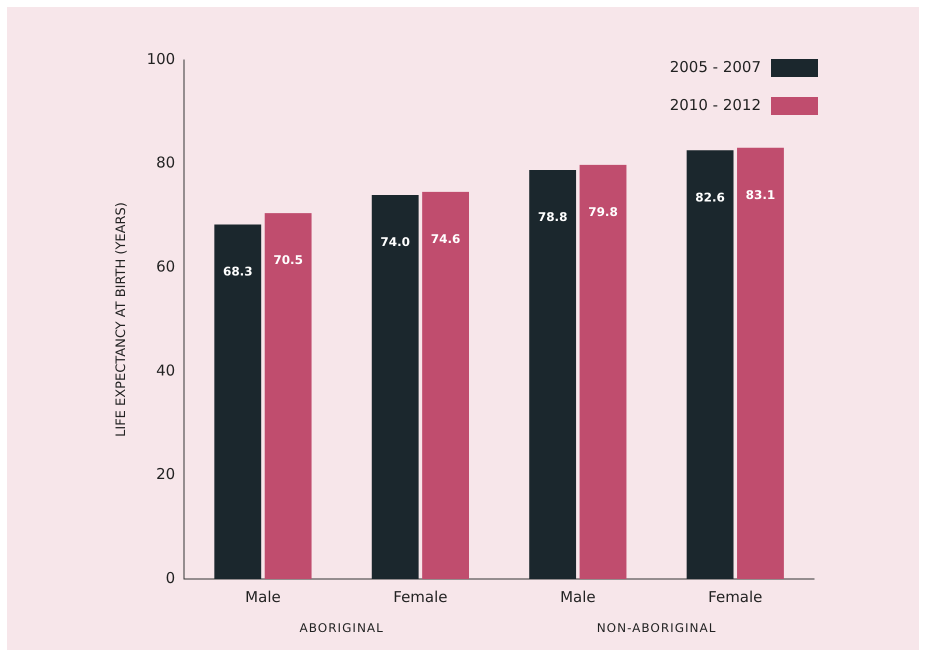  Describe the element at coordinates (710, 197) in the screenshot. I see `data-label: 82.6` at that location.